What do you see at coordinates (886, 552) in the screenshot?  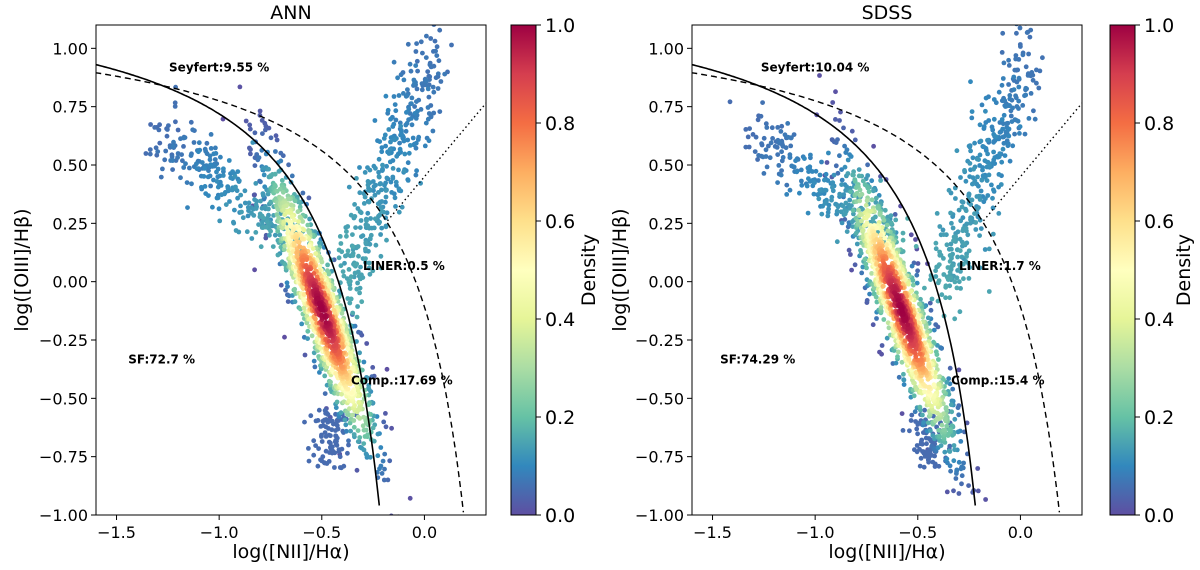 I see `x-axis-label: log([NII]/Hα)` at bounding box center [886, 552].